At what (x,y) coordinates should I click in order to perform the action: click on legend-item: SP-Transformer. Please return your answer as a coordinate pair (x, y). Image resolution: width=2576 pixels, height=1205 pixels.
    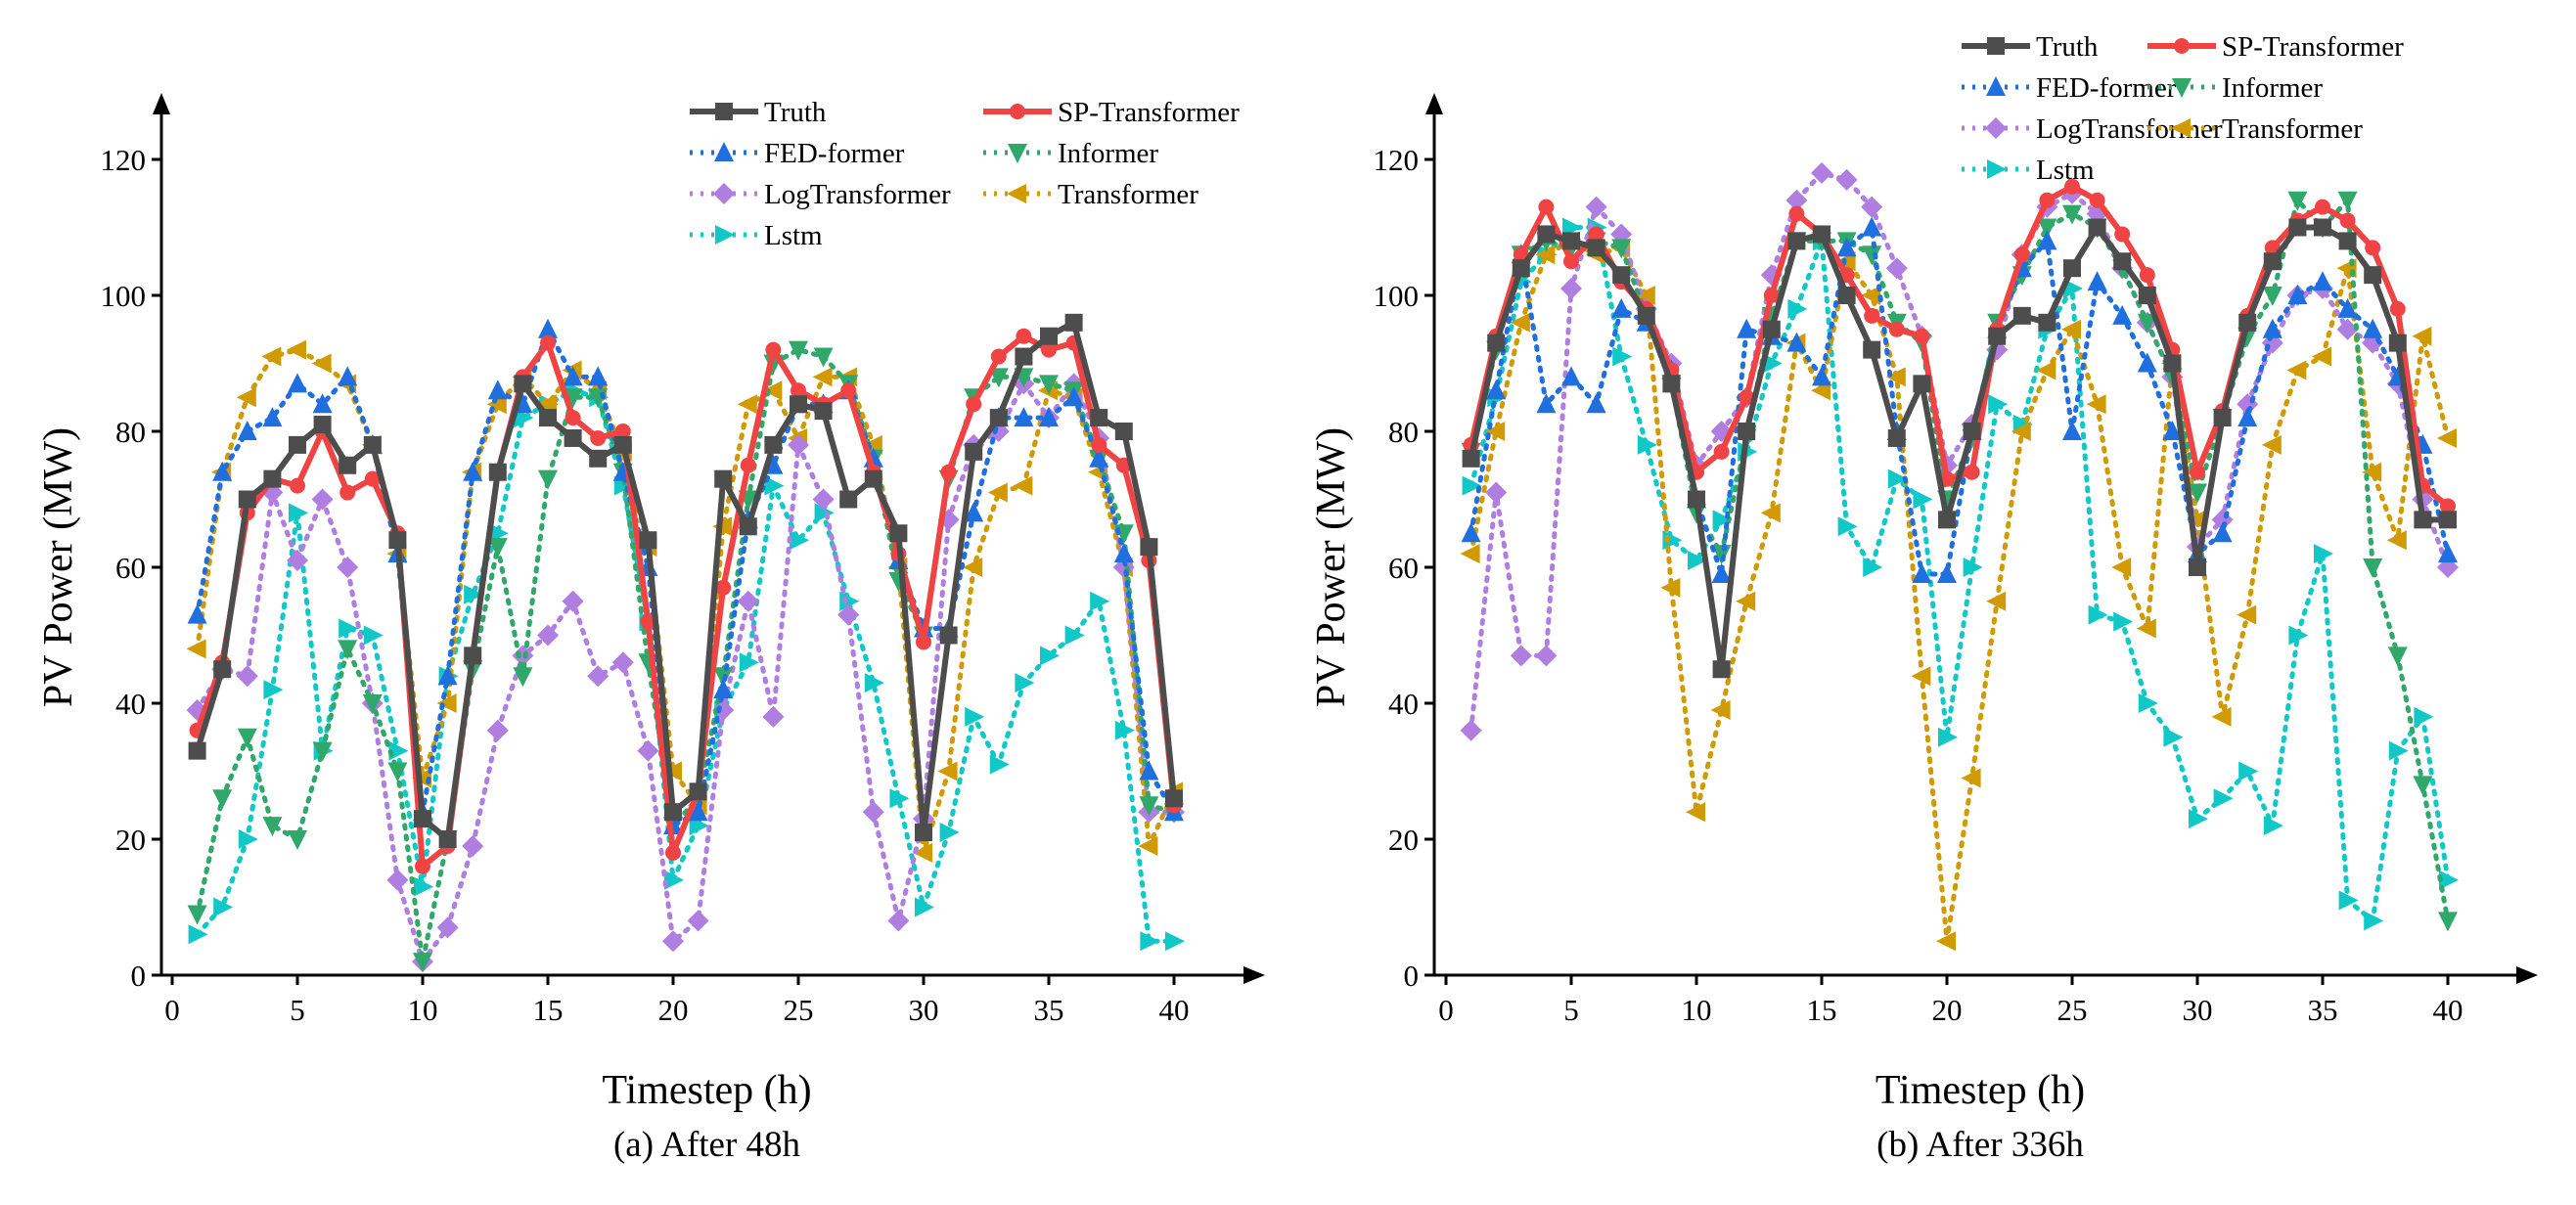
    Looking at the image, I should click on (2275, 47).